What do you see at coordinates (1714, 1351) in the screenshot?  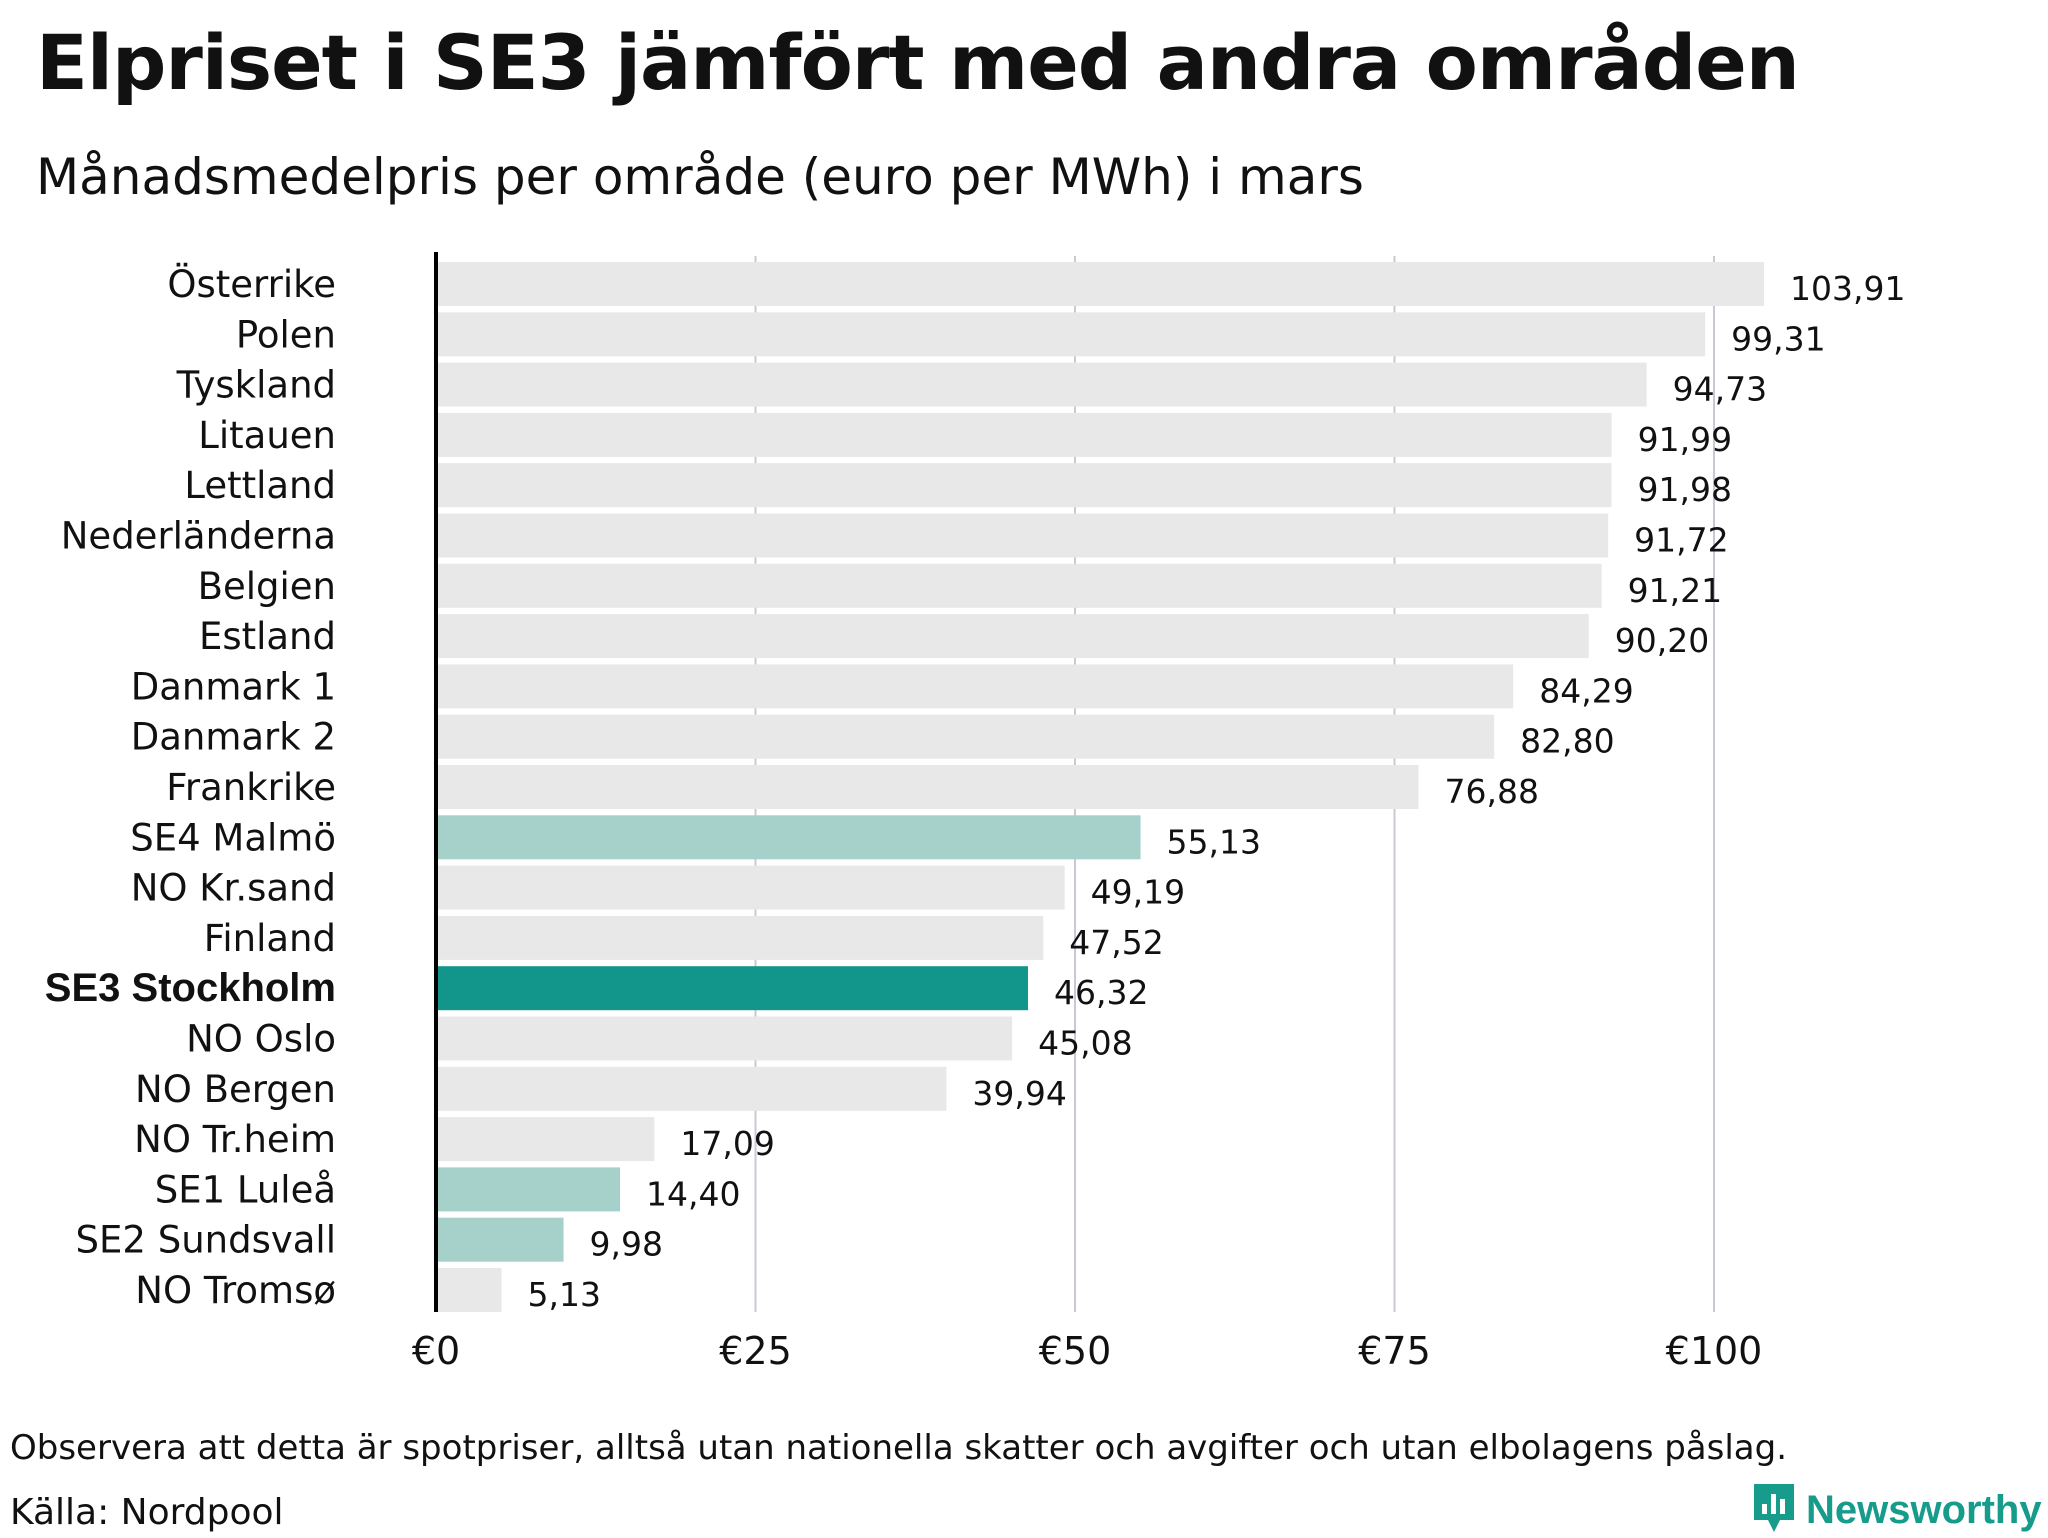 I see `x-tick-label: €100` at bounding box center [1714, 1351].